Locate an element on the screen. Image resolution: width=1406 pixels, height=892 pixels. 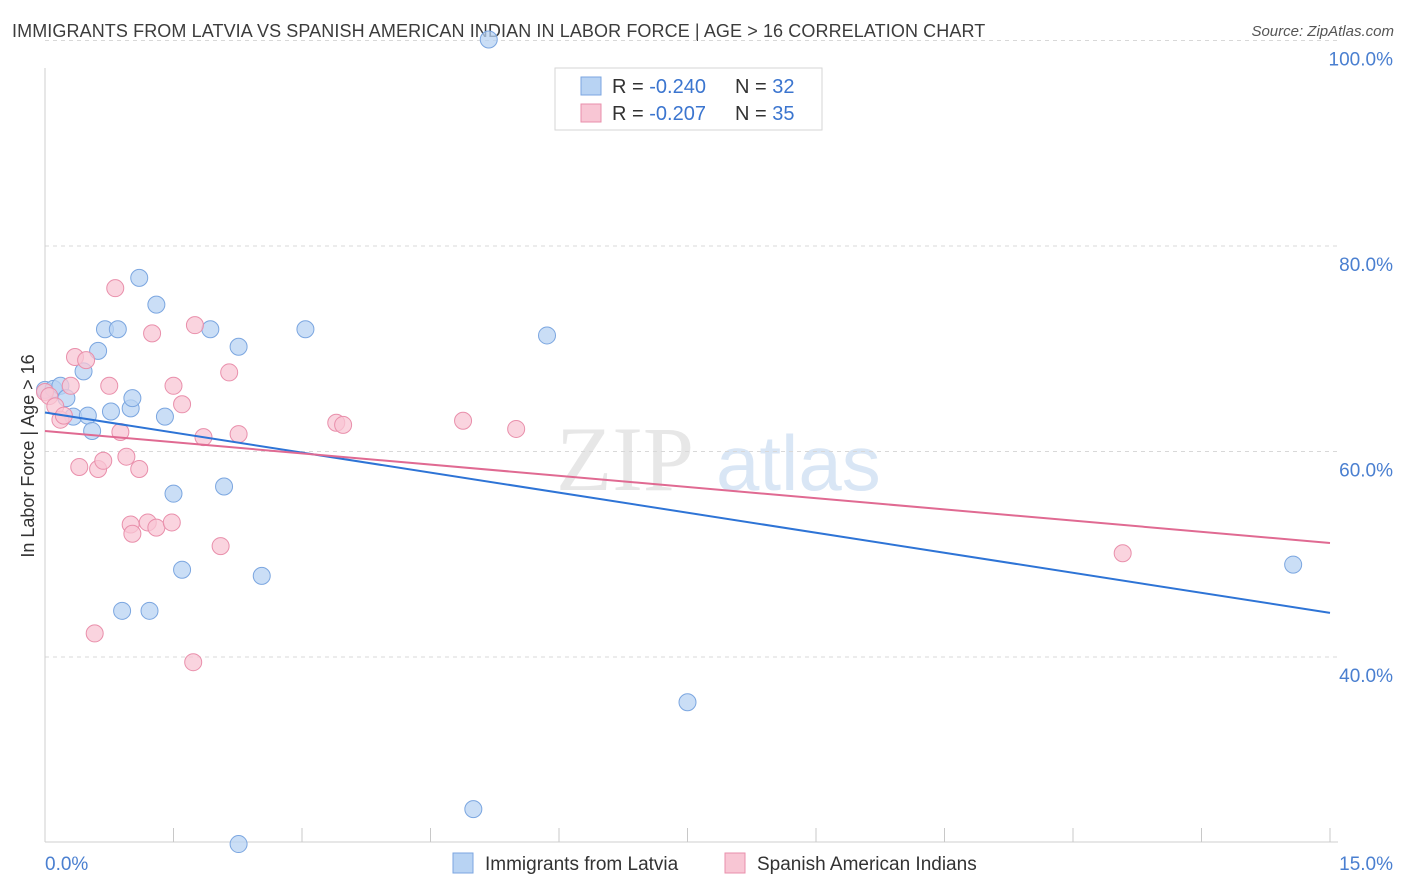
legend-label-latvia: Immigrants from Latvia is located at coordinates (582, 864).